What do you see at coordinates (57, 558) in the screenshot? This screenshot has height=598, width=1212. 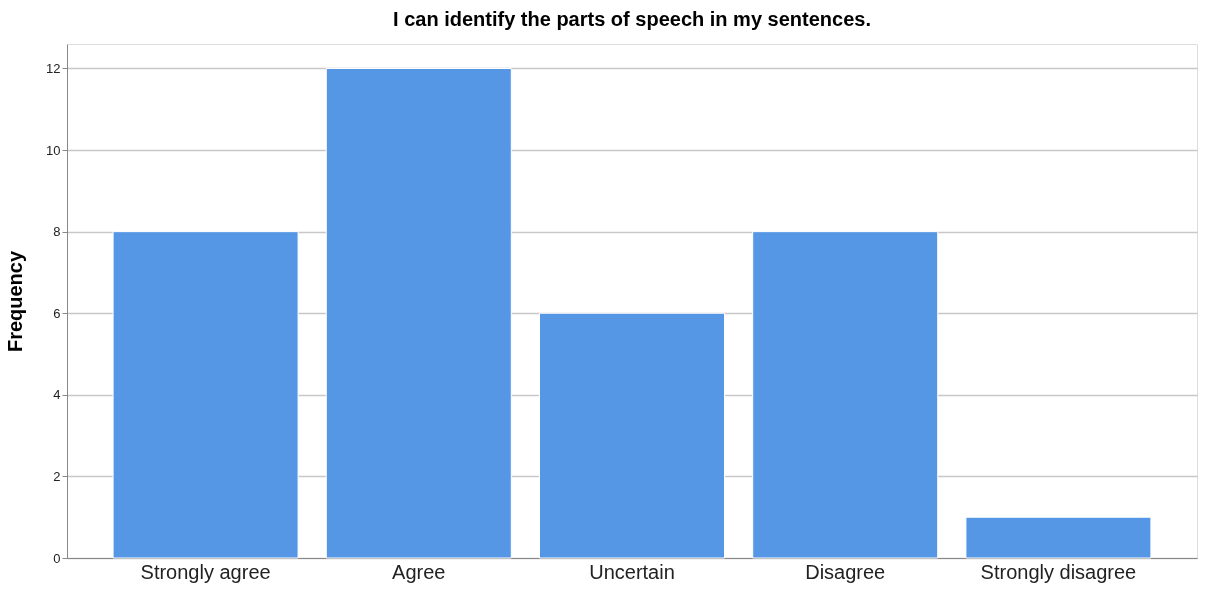 I see `y-tick-label: 0` at bounding box center [57, 558].